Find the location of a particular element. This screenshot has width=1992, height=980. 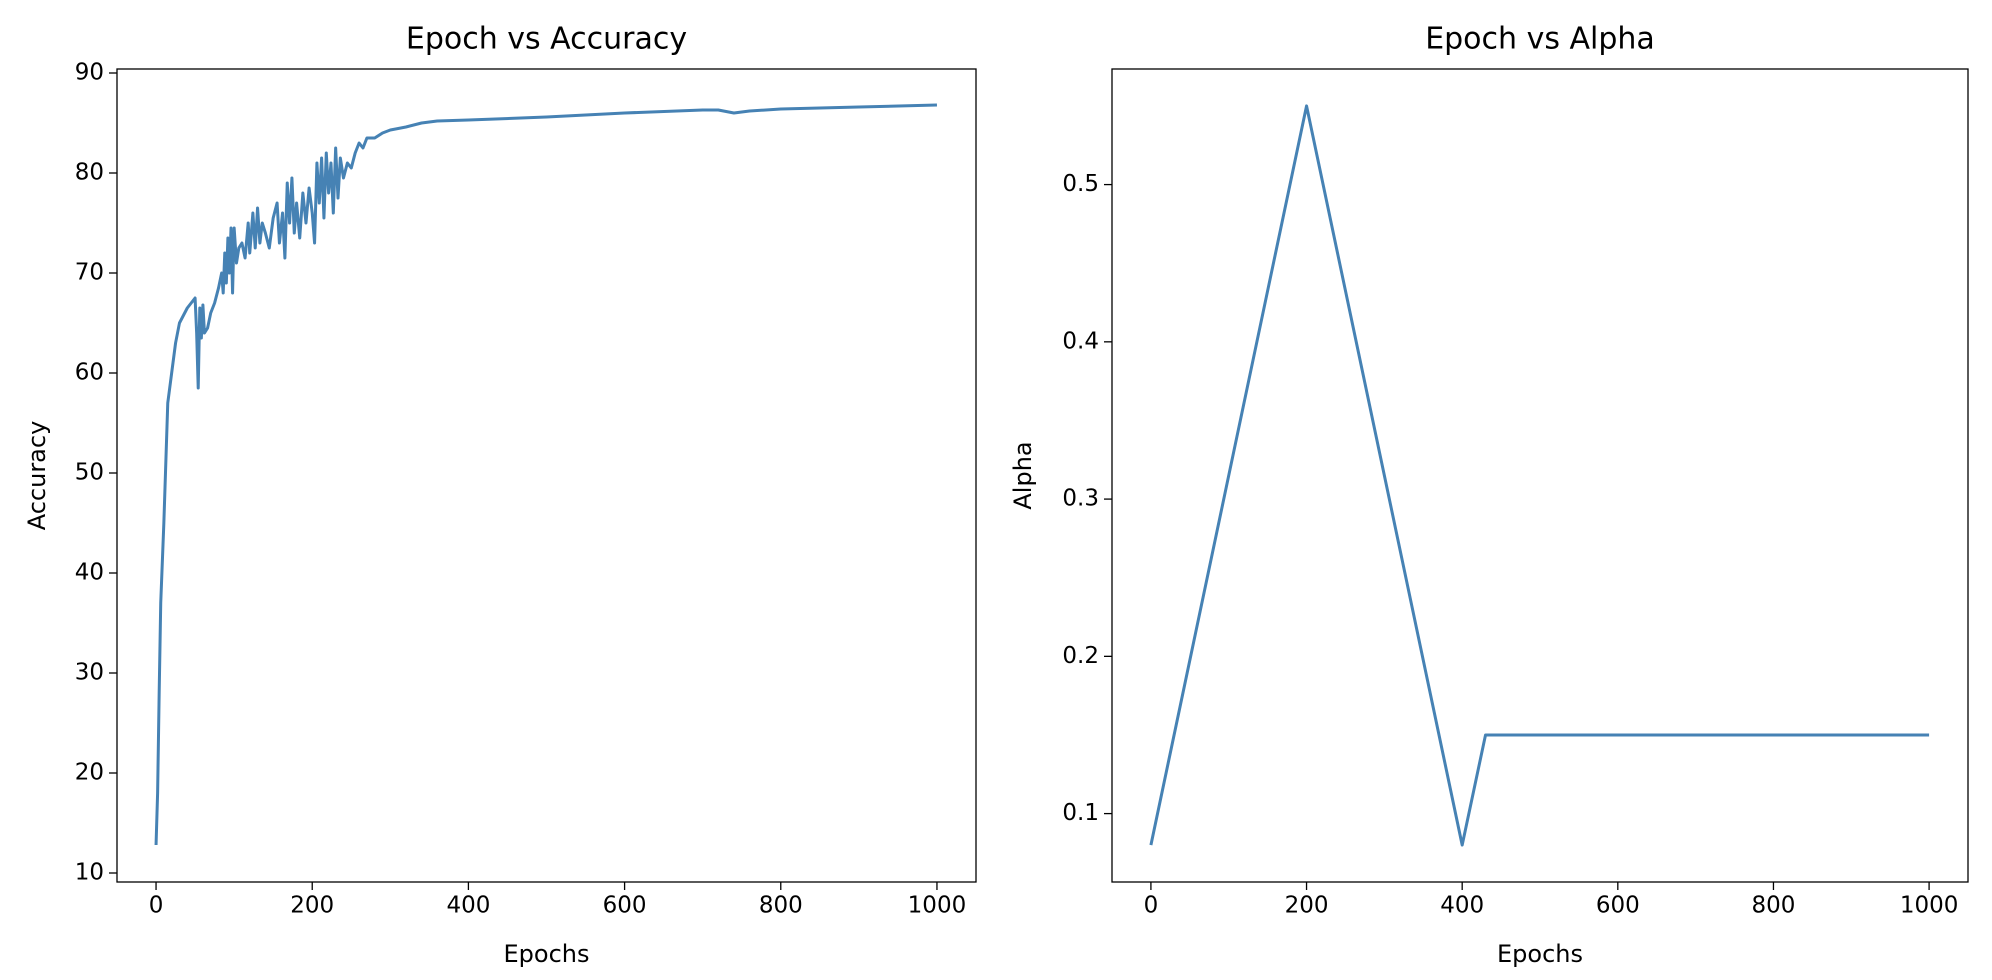

y-tick-label: 0.1 is located at coordinates (1080, 813).